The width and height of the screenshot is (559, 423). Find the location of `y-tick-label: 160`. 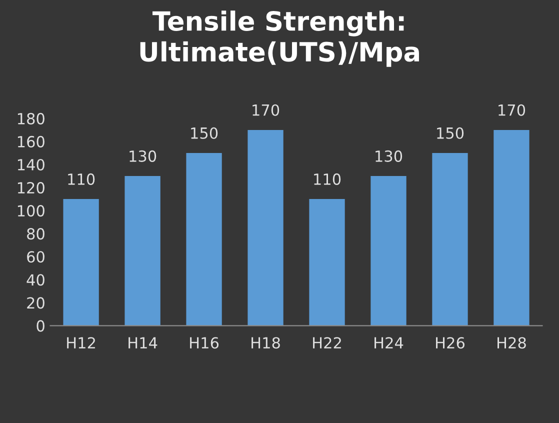

y-tick-label: 160 is located at coordinates (31, 142).